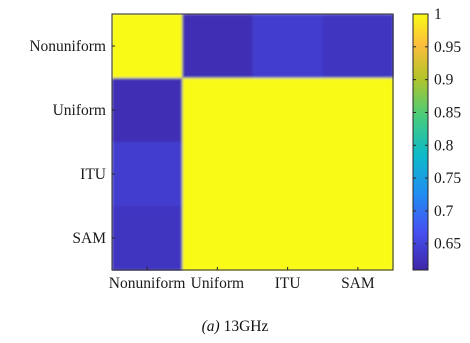  Describe the element at coordinates (79, 110) in the screenshot. I see `y-tick-label: Uniform` at that location.